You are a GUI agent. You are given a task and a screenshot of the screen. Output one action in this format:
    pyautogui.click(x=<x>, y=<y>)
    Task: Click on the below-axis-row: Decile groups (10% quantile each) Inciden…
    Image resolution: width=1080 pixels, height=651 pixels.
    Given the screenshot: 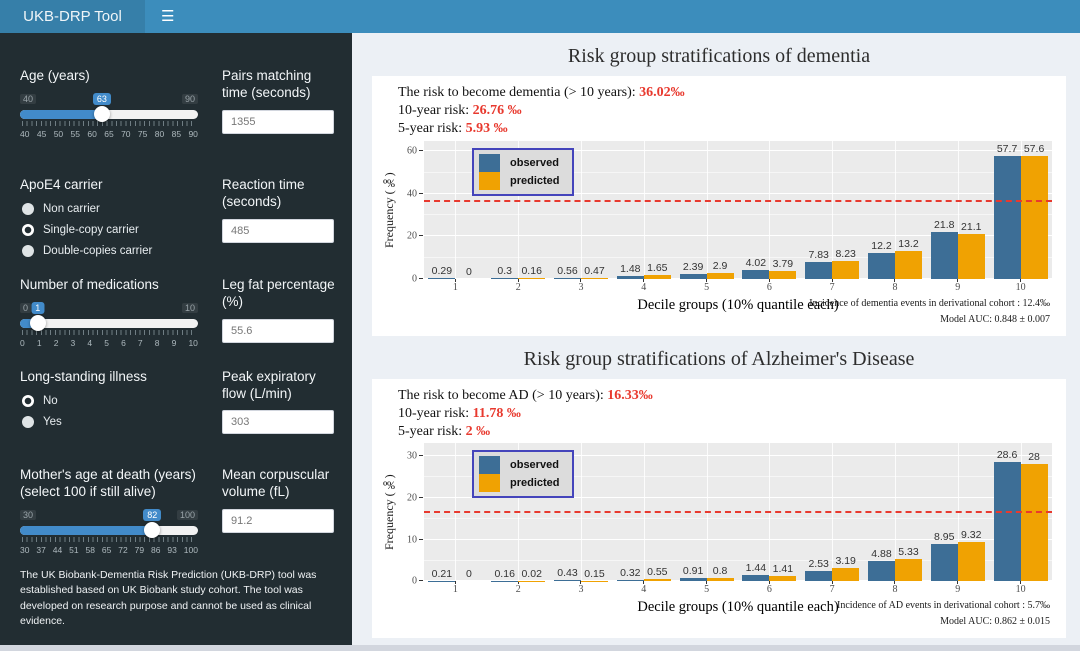 What is the action you would take?
    pyautogui.click(x=738, y=313)
    